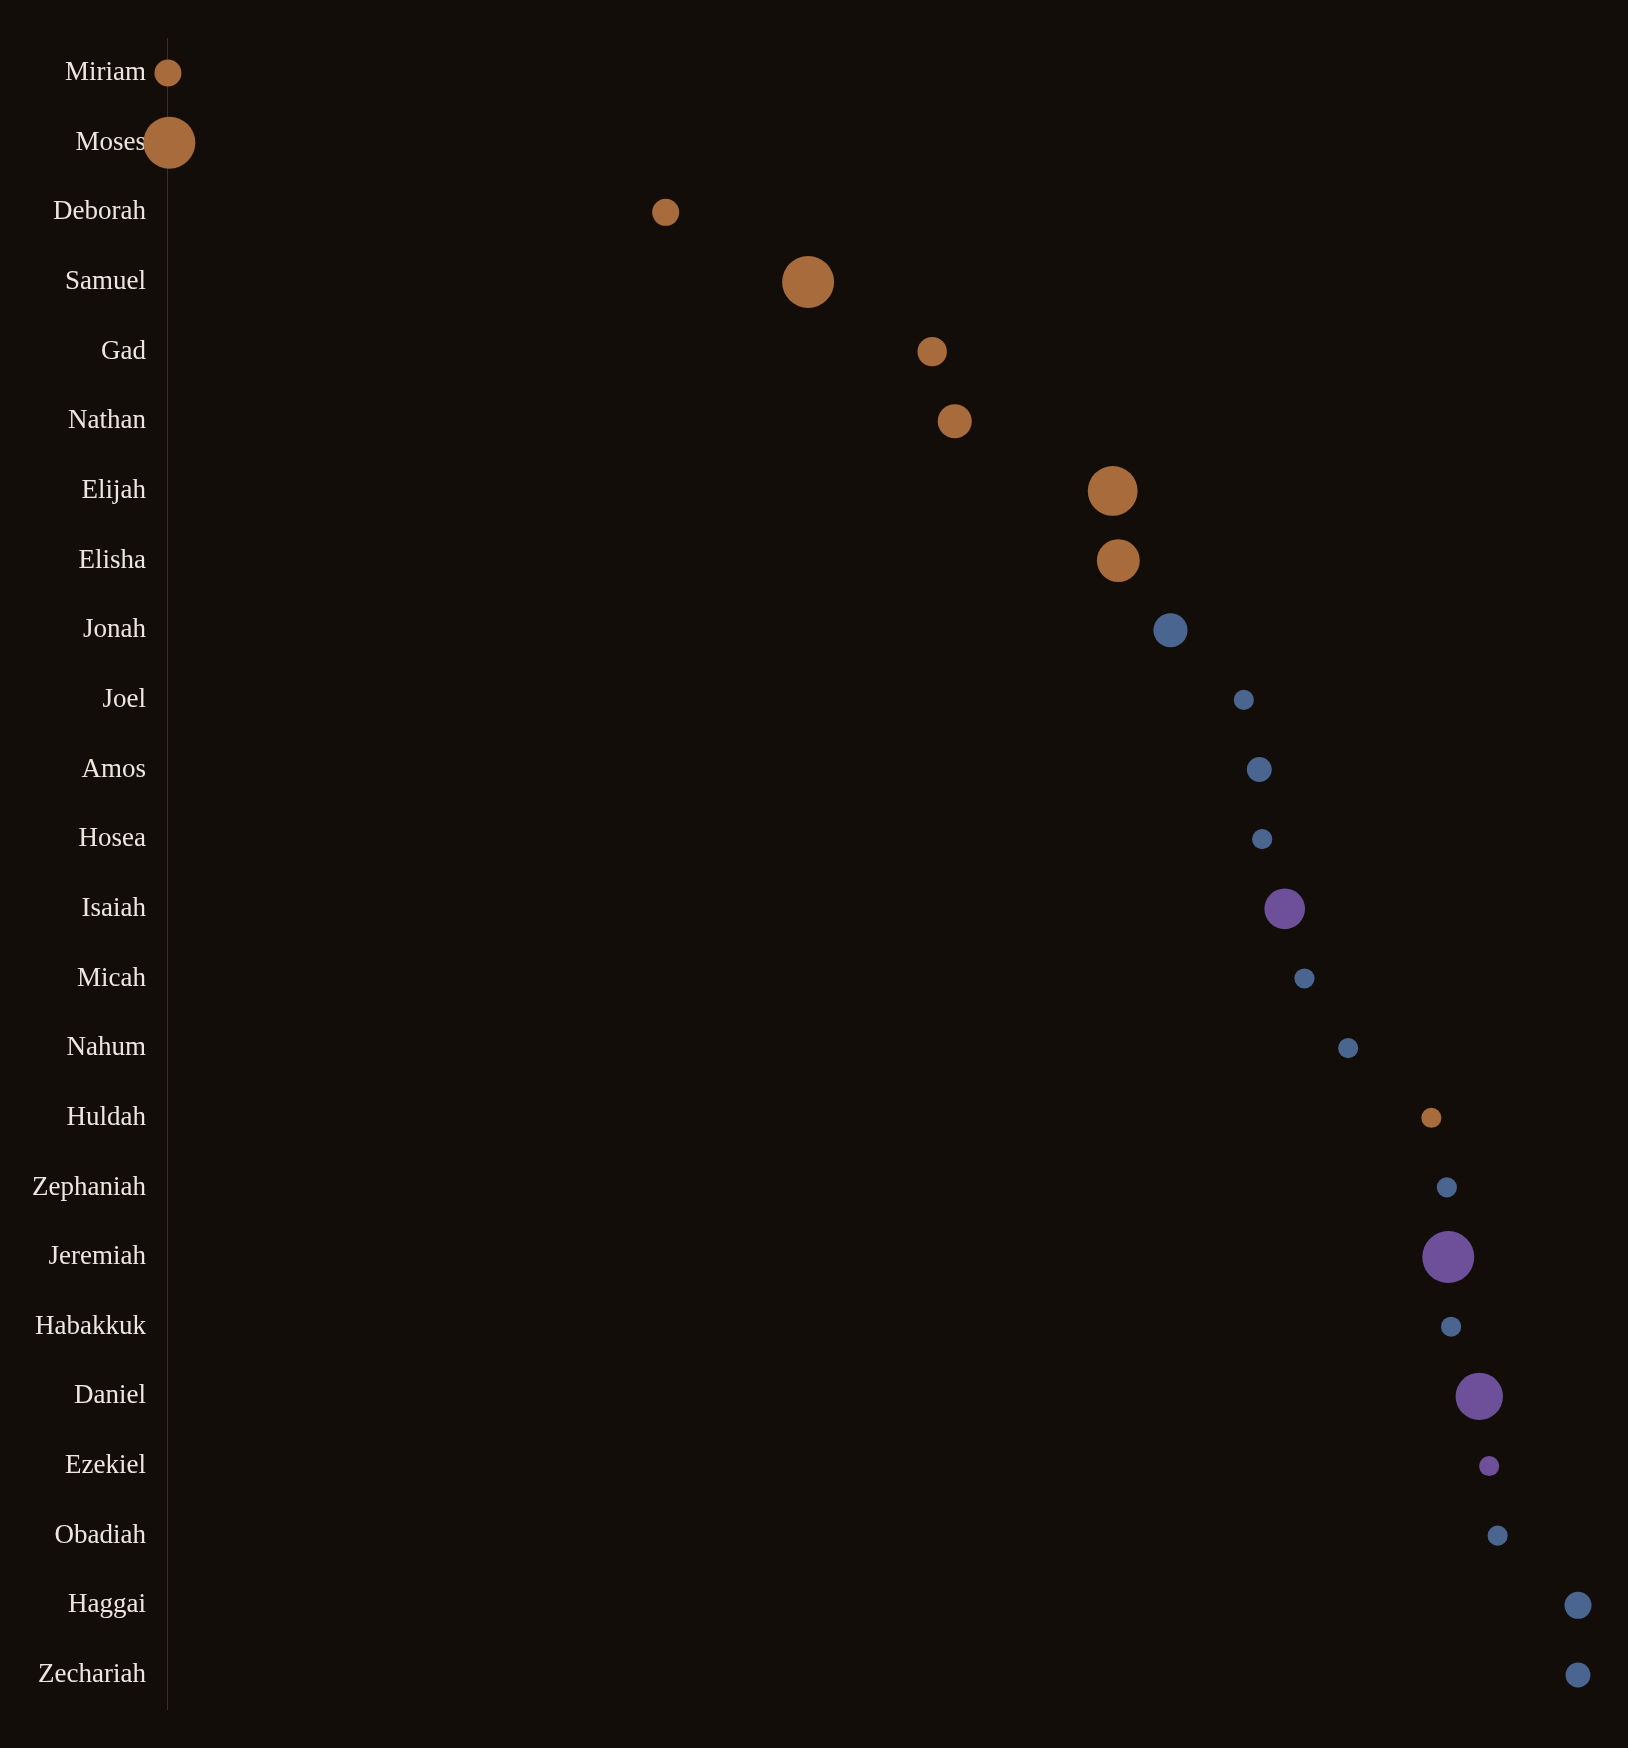 The height and width of the screenshot is (1748, 1628). I want to click on y-tick-label: Isaiah, so click(114, 906).